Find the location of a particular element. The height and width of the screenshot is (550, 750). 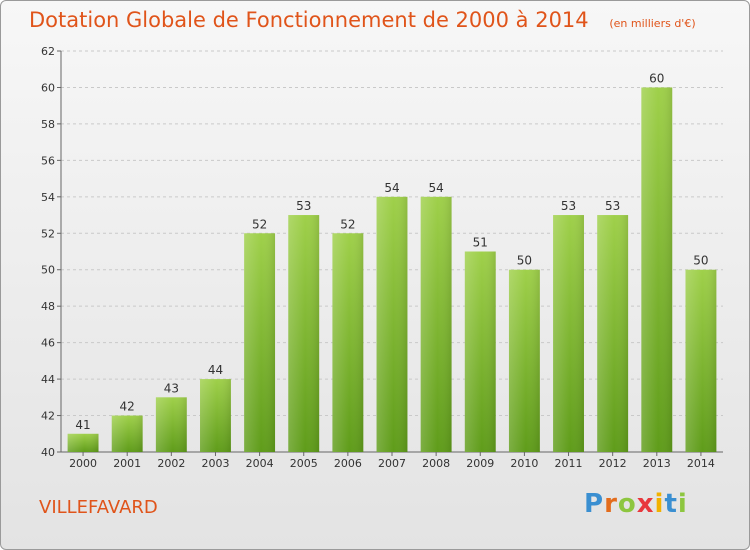

y-tick-label: 60 is located at coordinates (48, 87).